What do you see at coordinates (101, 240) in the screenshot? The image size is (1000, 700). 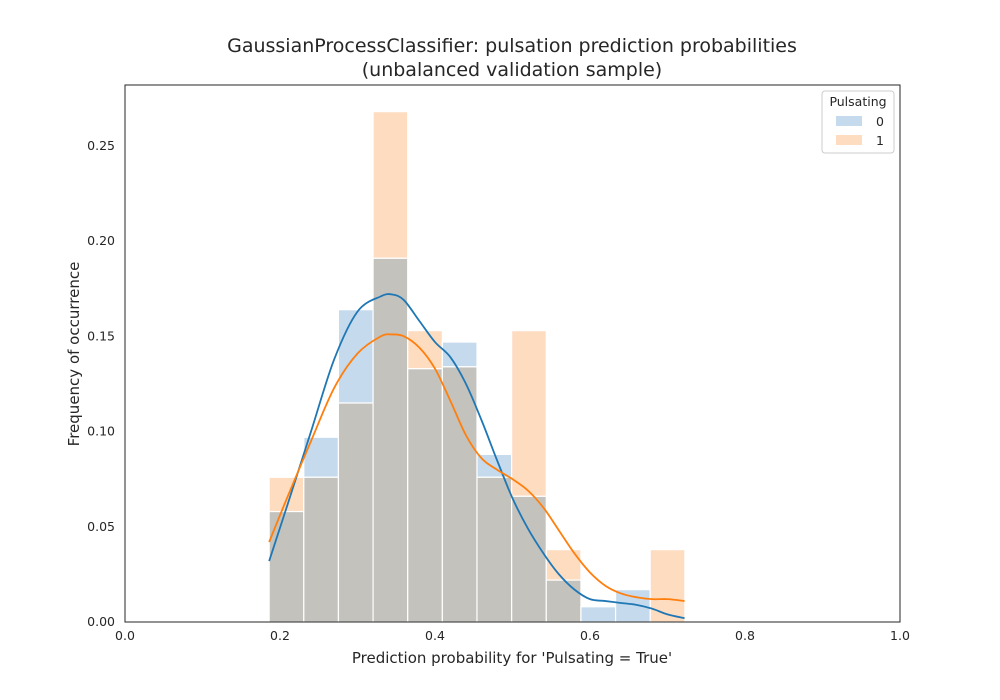 I see `y-tick-label: 0.20` at bounding box center [101, 240].